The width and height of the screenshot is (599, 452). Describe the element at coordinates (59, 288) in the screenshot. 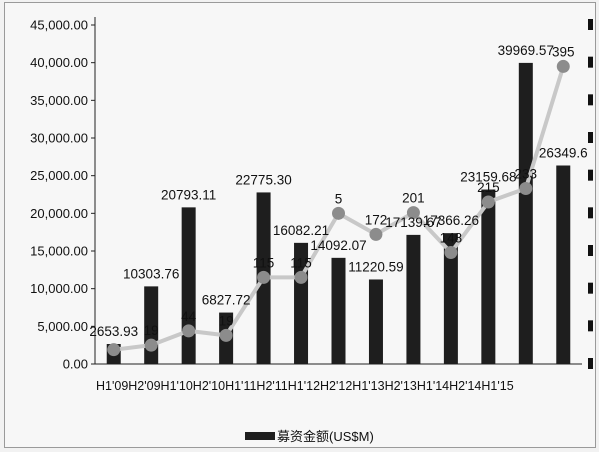

I see `y-tick-label: 10,000.00` at that location.